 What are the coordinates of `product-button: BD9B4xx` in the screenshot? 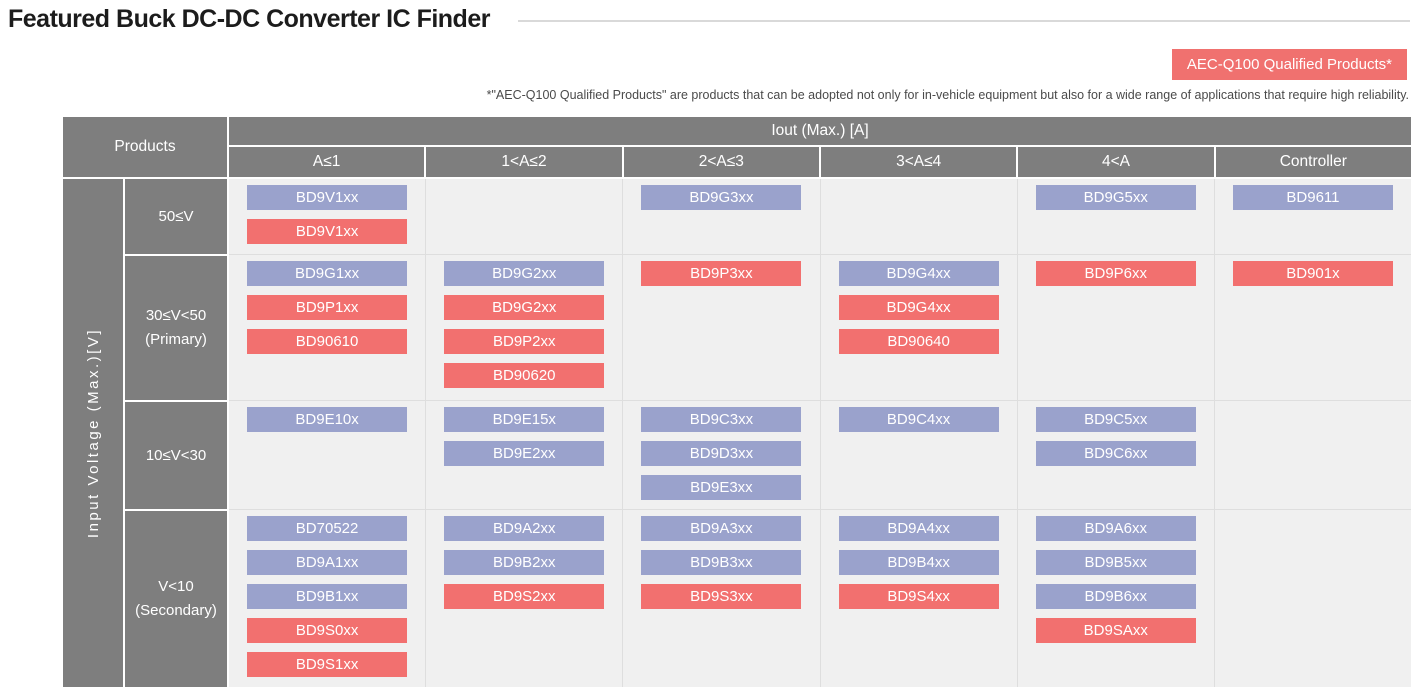 It's located at (918, 562).